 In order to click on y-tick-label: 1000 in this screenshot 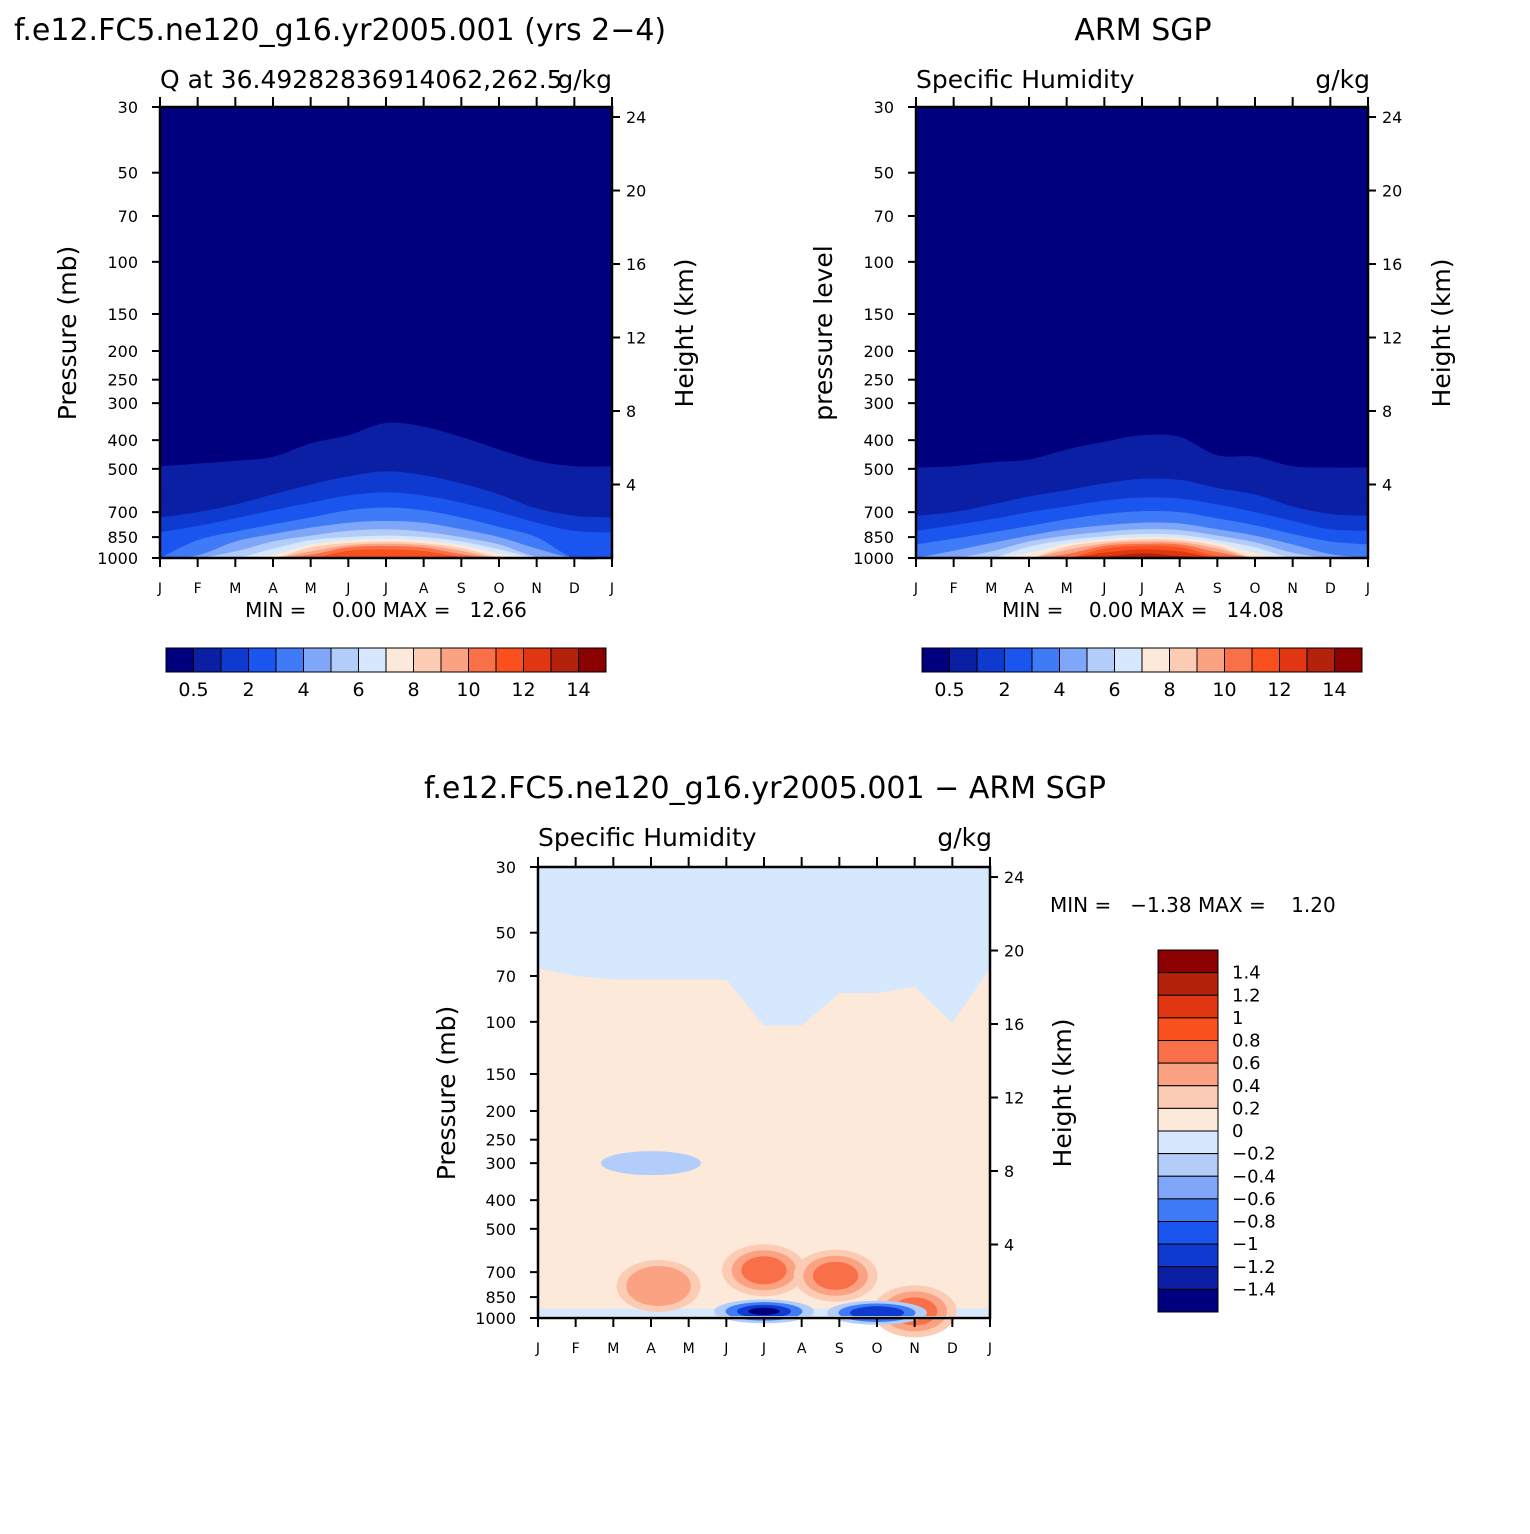, I will do `click(873, 558)`.